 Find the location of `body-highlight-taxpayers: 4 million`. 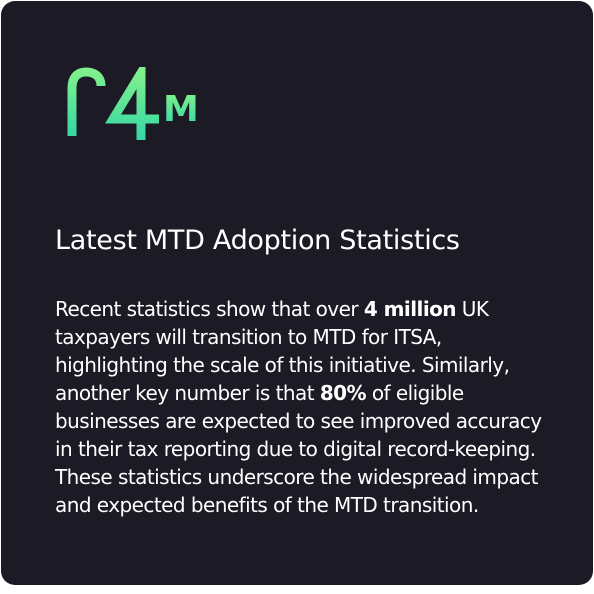

body-highlight-taxpayers: 4 million is located at coordinates (410, 309).